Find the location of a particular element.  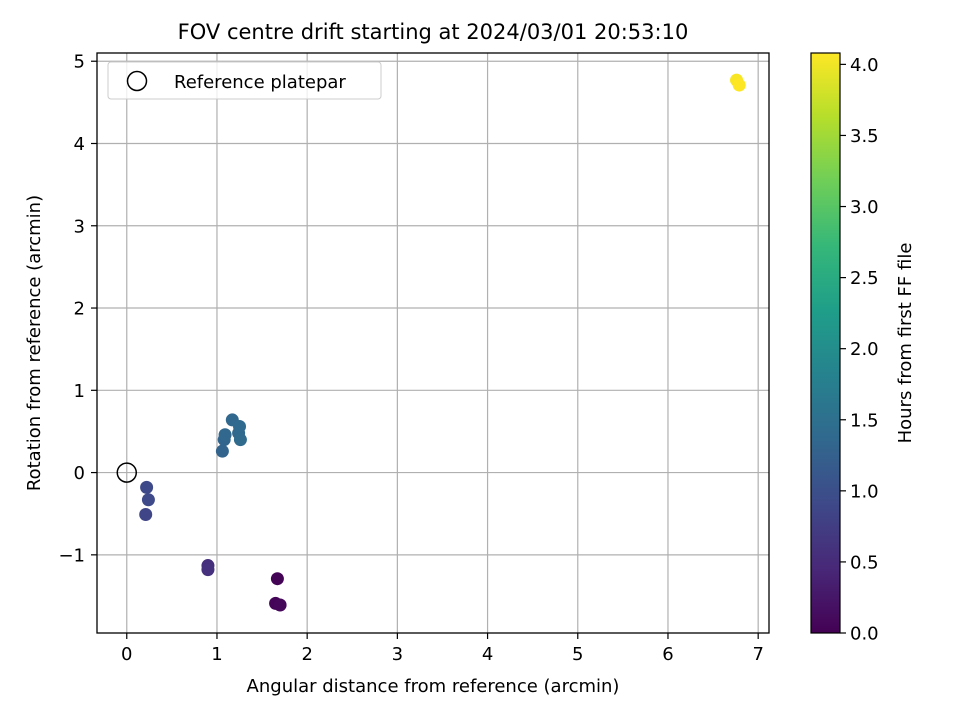

colorbar-tick-label: 4.0 is located at coordinates (864, 65).